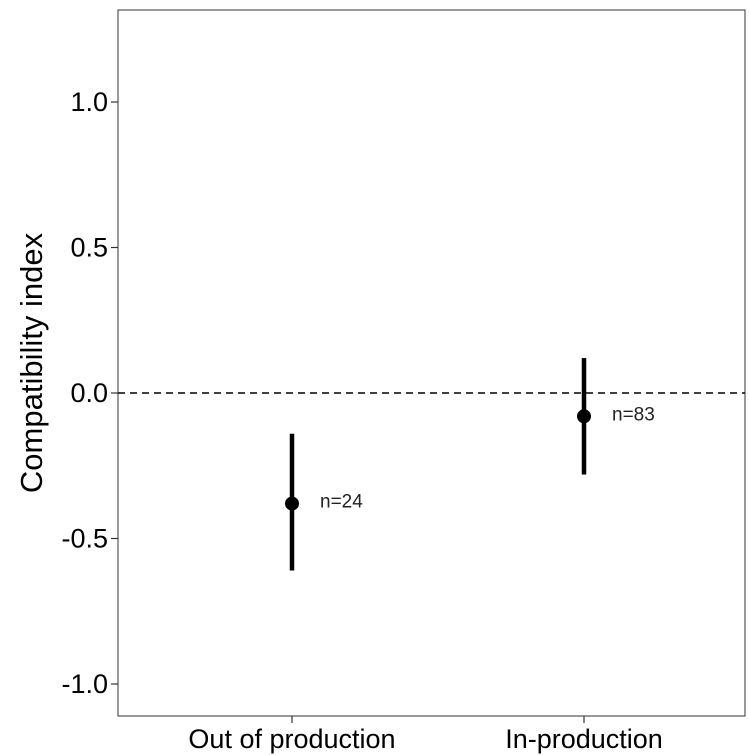 The width and height of the screenshot is (749, 755). What do you see at coordinates (31, 362) in the screenshot?
I see `y-axis-title: Compatibility index` at bounding box center [31, 362].